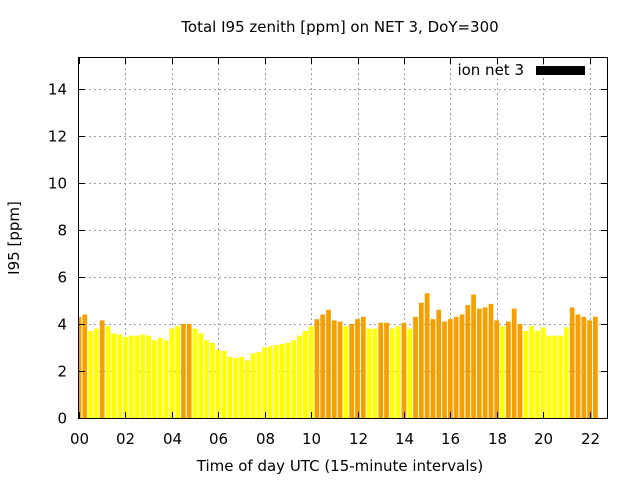 This screenshot has height=480, width=640. Describe the element at coordinates (62, 278) in the screenshot. I see `y-tick-label: 6` at that location.